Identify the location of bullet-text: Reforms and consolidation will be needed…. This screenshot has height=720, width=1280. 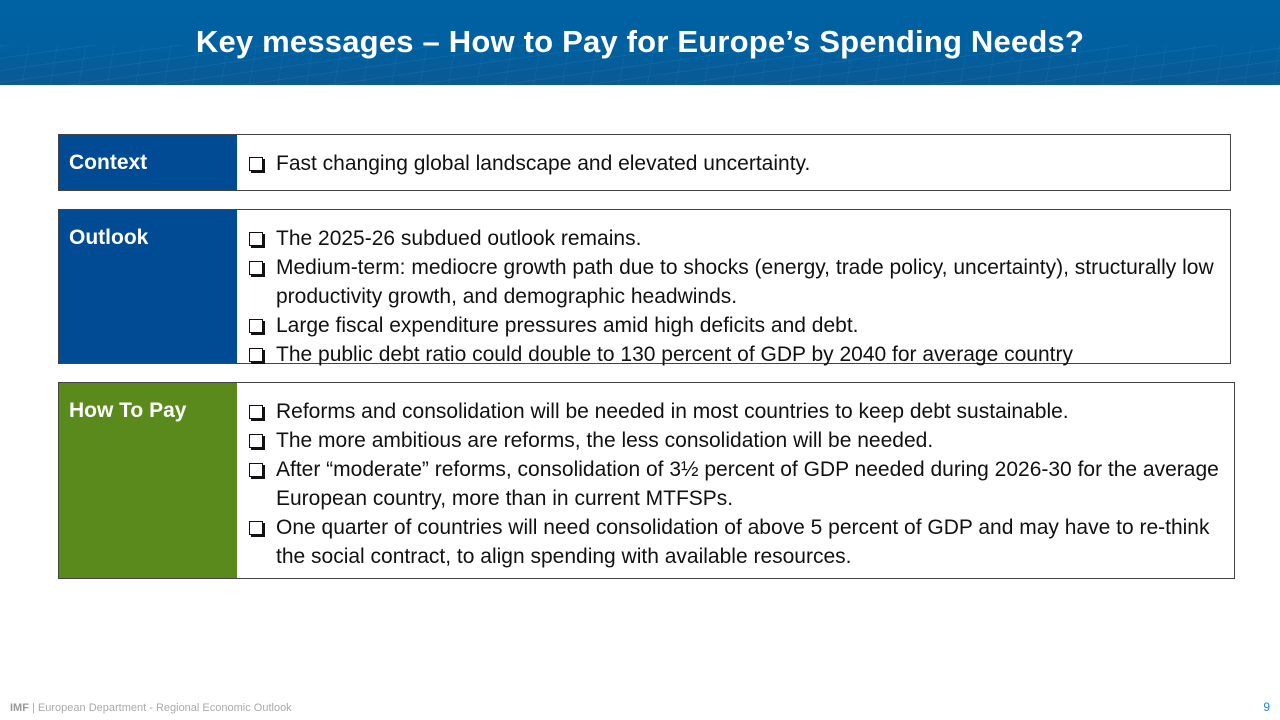
(672, 411).